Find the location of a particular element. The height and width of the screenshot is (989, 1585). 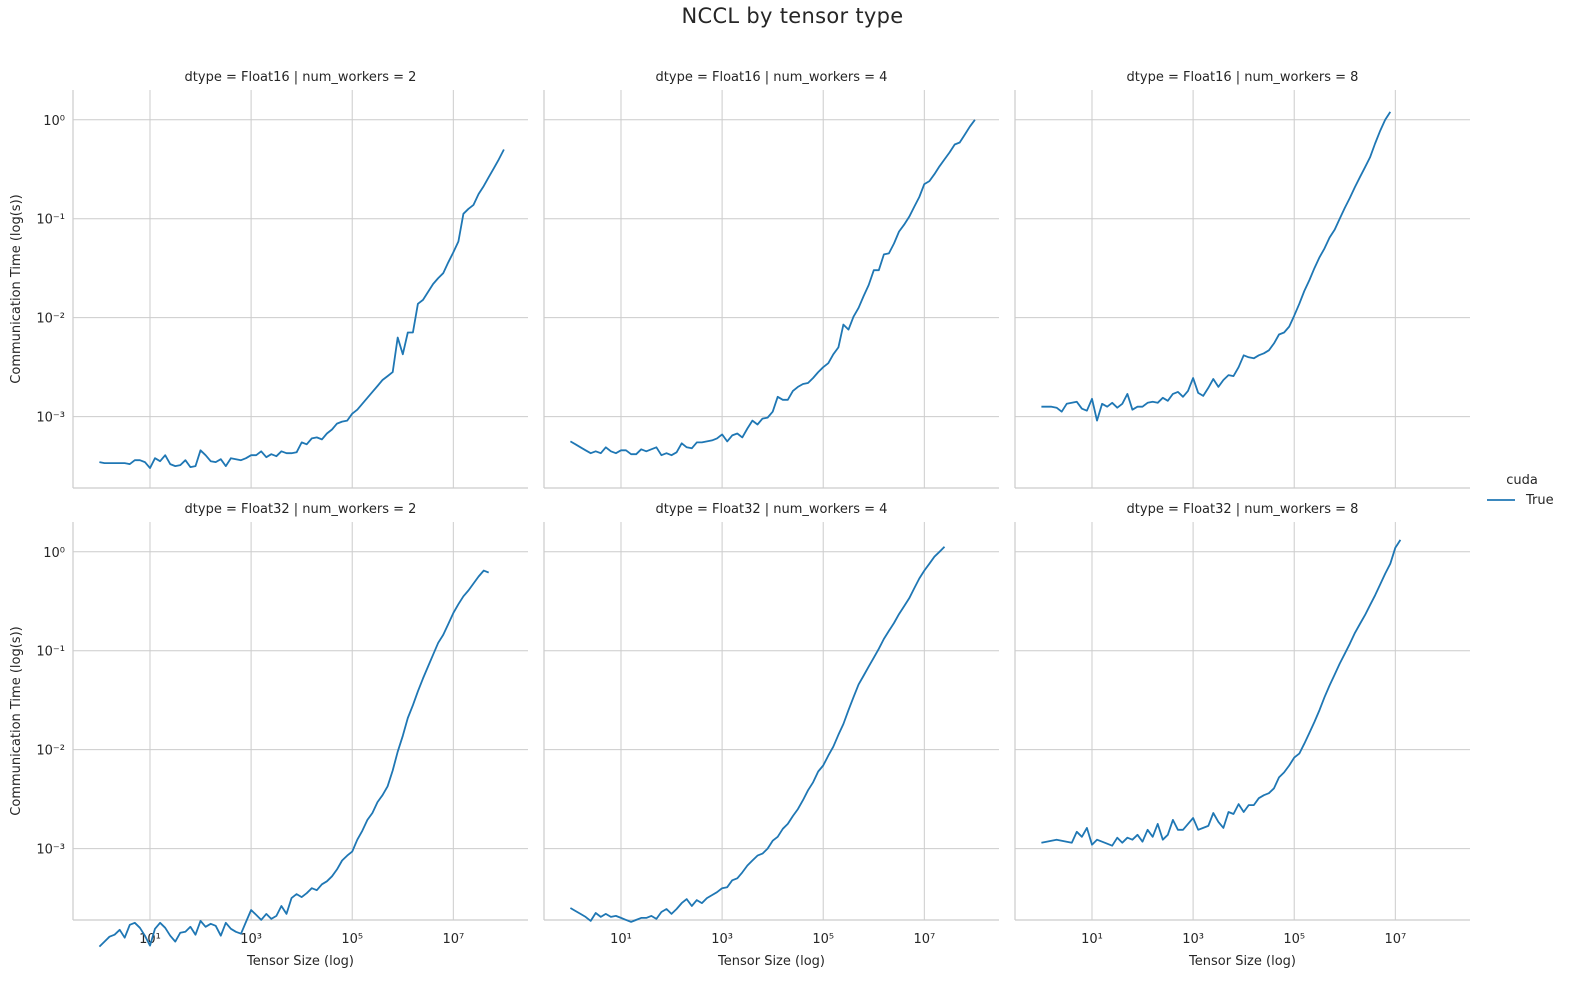

panel-title: dtype = Float16 | num_workers = 4 is located at coordinates (772, 77).